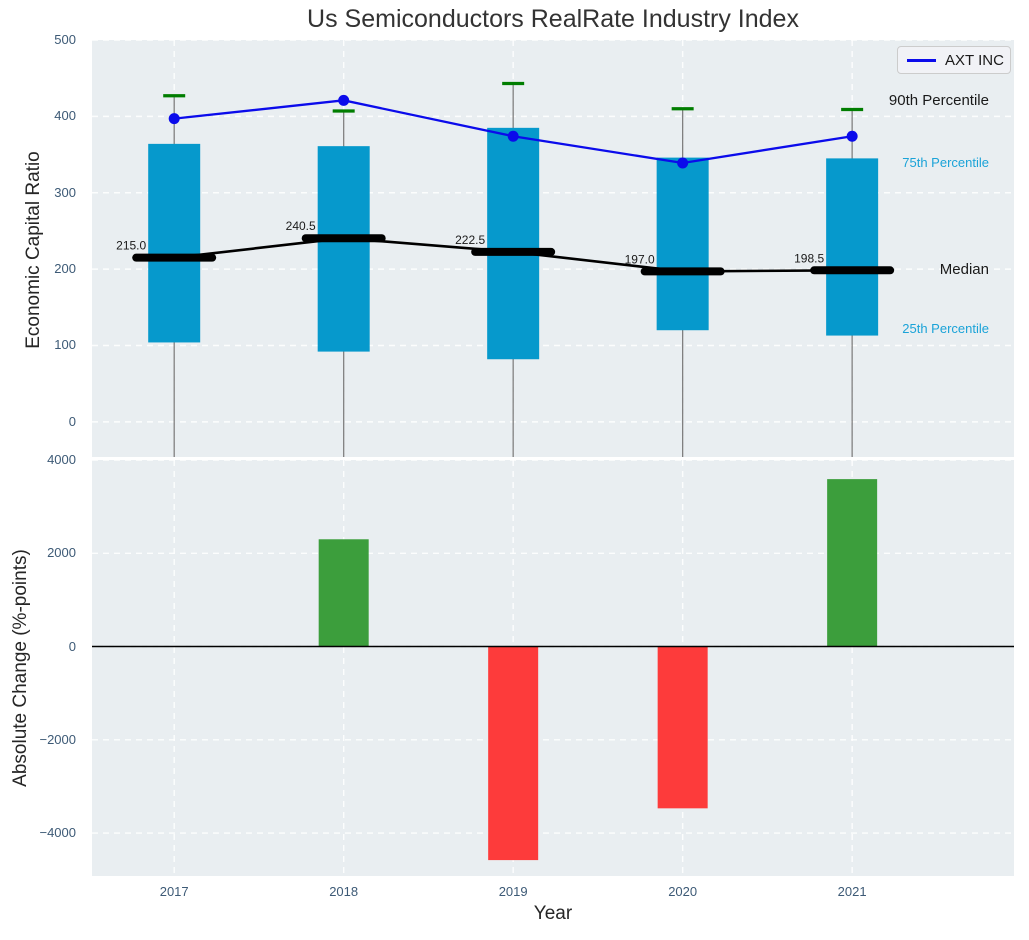 The width and height of the screenshot is (1029, 940). What do you see at coordinates (57, 739) in the screenshot?
I see `y-tick-label: −2000` at bounding box center [57, 739].